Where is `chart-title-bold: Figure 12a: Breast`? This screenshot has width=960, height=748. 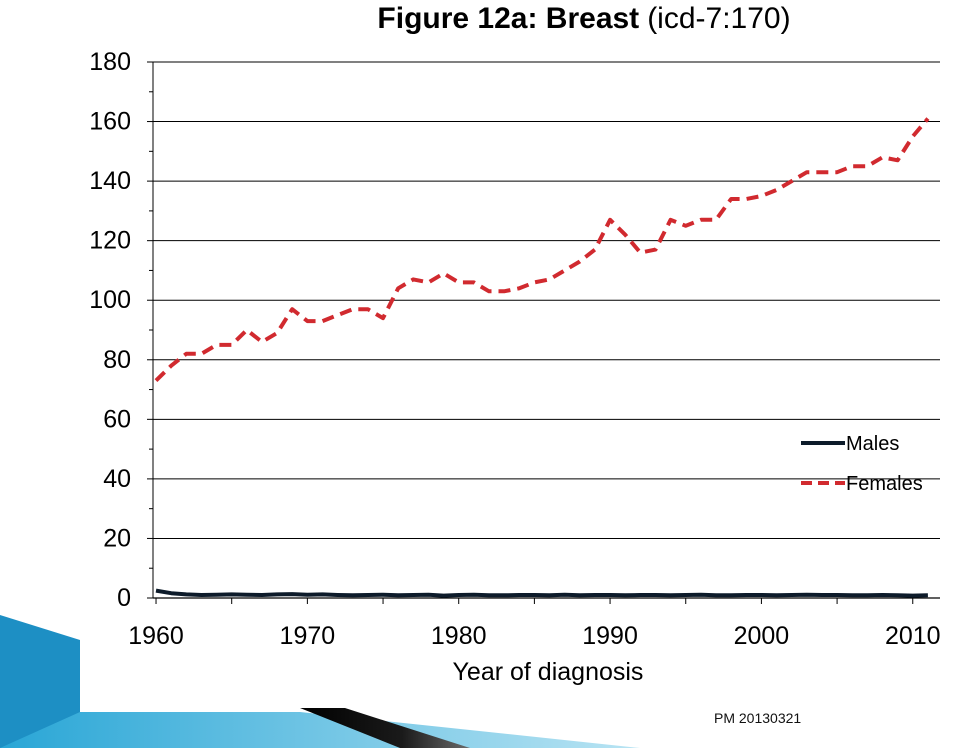
chart-title-bold: Figure 12a: Breast is located at coordinates (508, 18).